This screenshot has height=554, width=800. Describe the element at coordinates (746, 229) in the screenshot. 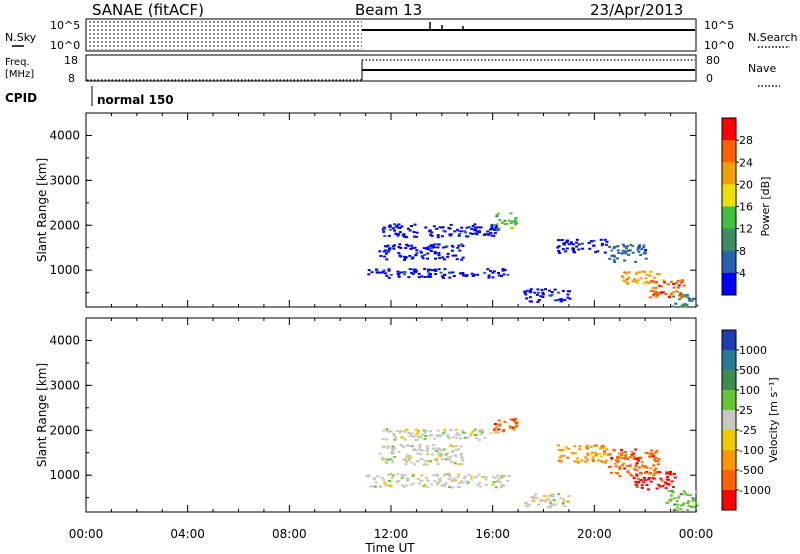

I see `colorbar-tick-label: 12` at that location.